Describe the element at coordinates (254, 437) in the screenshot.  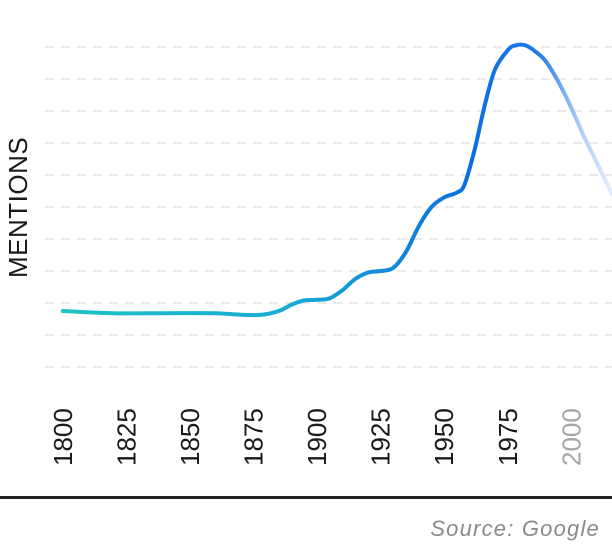
I see `x-tick-label-1875: 1875` at that location.